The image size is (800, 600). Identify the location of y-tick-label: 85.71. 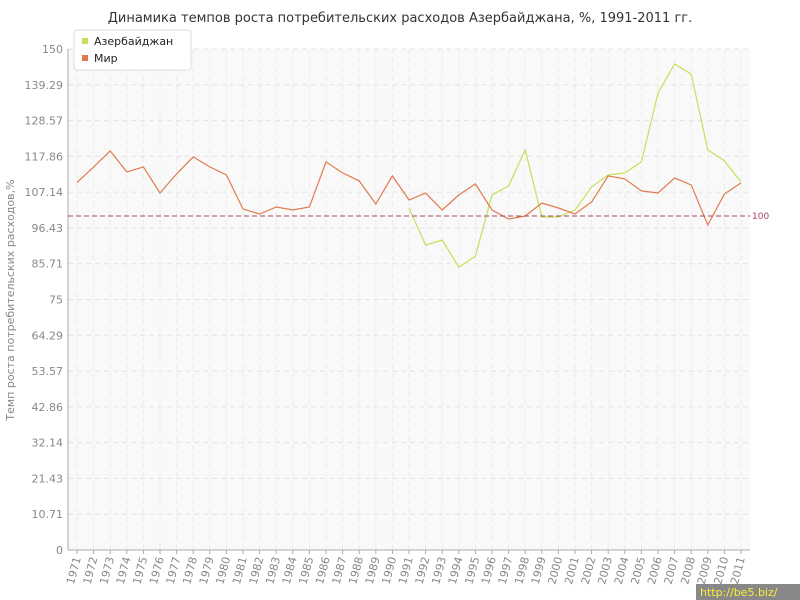
(48, 264).